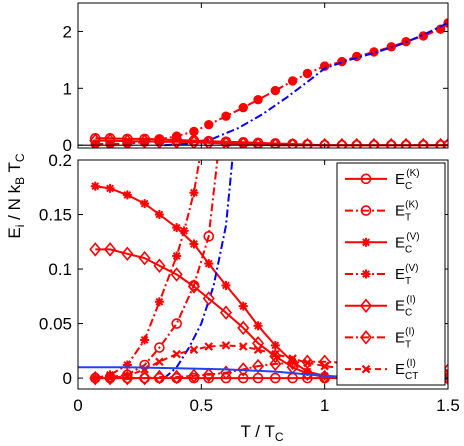 This screenshot has width=464, height=446. Describe the element at coordinates (407, 243) in the screenshot. I see `legend-entry-label: EC(V)` at that location.